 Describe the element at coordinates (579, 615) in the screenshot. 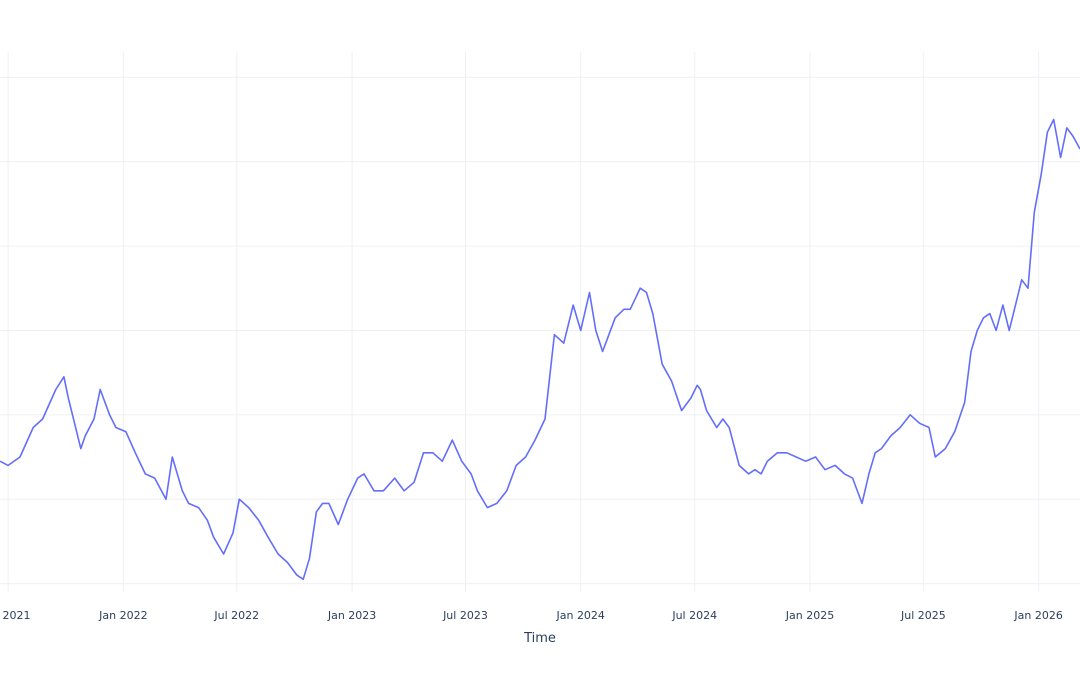

I see `x-tick-label: Jan 2024` at that location.